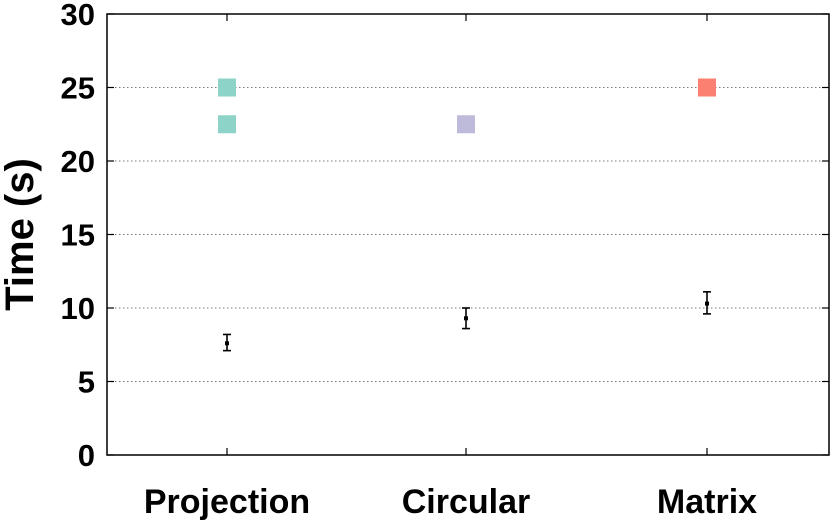  What do you see at coordinates (707, 502) in the screenshot?
I see `x-category-label: Matrix` at bounding box center [707, 502].